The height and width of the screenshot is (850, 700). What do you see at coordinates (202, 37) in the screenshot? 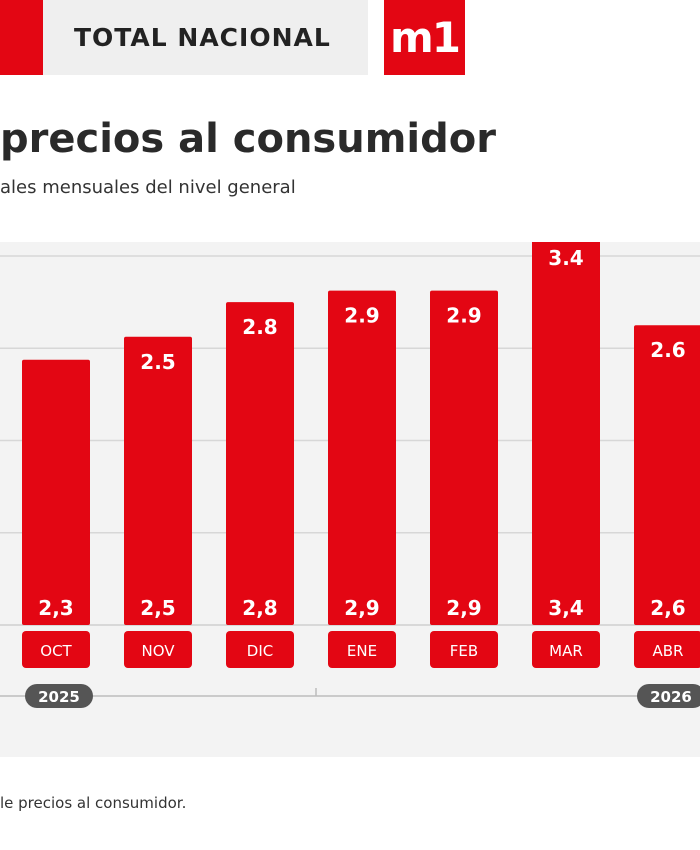
I see `section-label: TOTAL NACIONAL` at bounding box center [202, 37].